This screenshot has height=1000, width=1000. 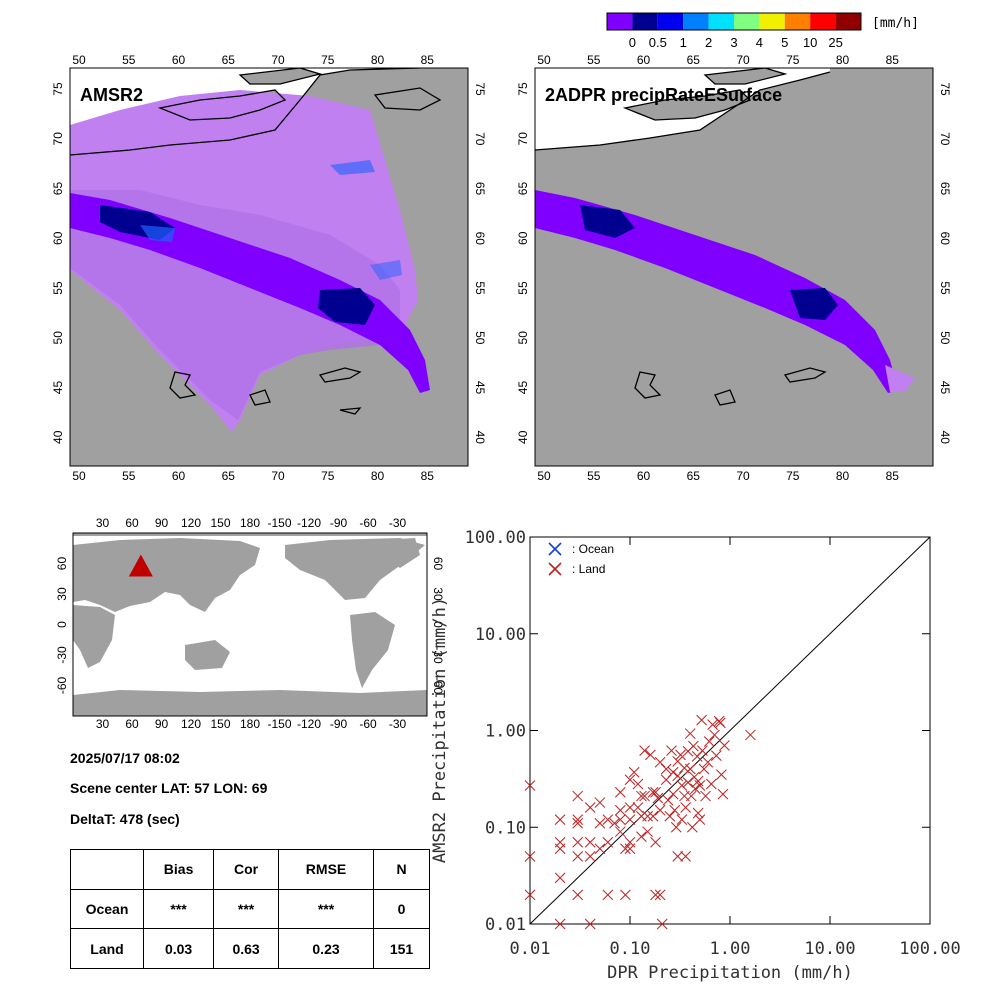 I want to click on ocean-rmse: ***, so click(x=326, y=909).